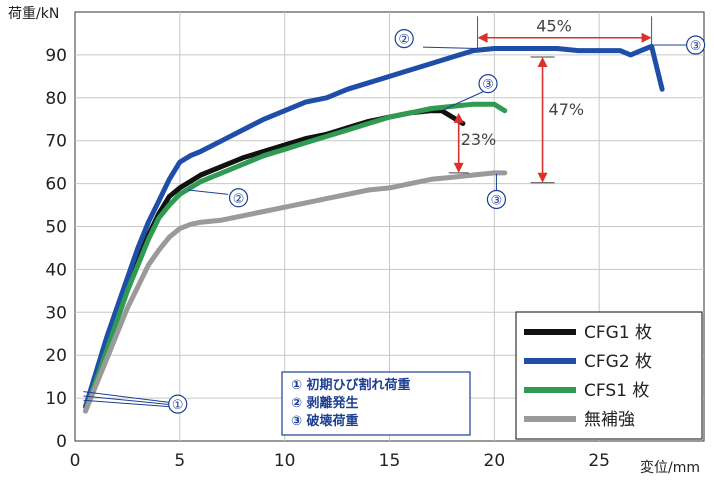 The width and height of the screenshot is (714, 481). What do you see at coordinates (599, 461) in the screenshot?
I see `x-tick-label: 25` at bounding box center [599, 461].